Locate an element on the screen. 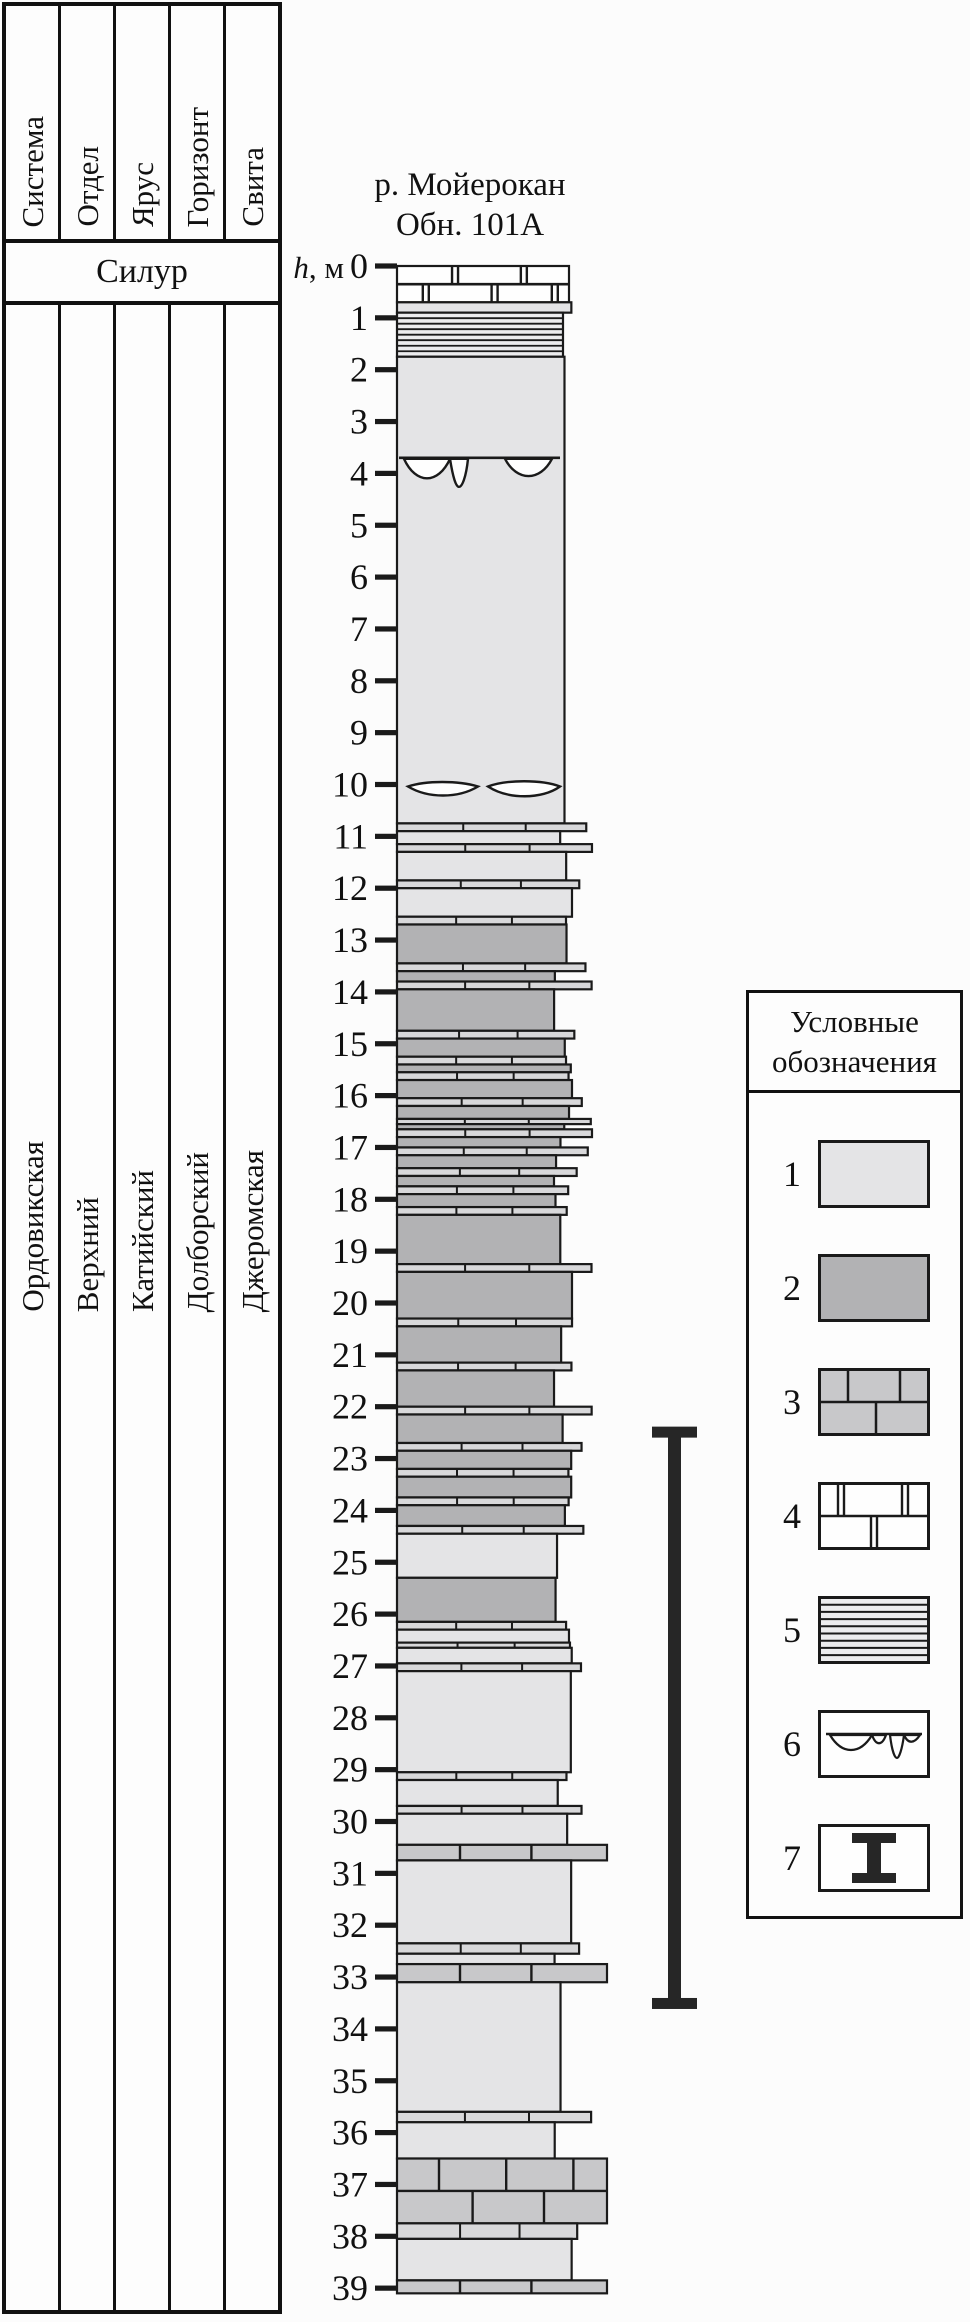  header-label: Отдел is located at coordinates (87, 186).